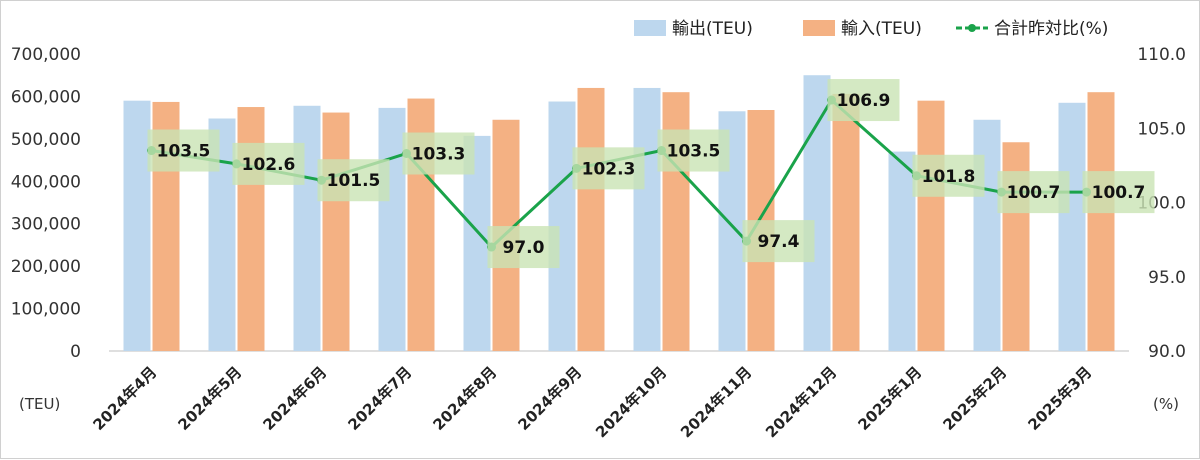 Image resolution: width=1200 pixels, height=460 pixels. What do you see at coordinates (1167, 352) in the screenshot?
I see `right-tick-label: 90.0` at bounding box center [1167, 352].